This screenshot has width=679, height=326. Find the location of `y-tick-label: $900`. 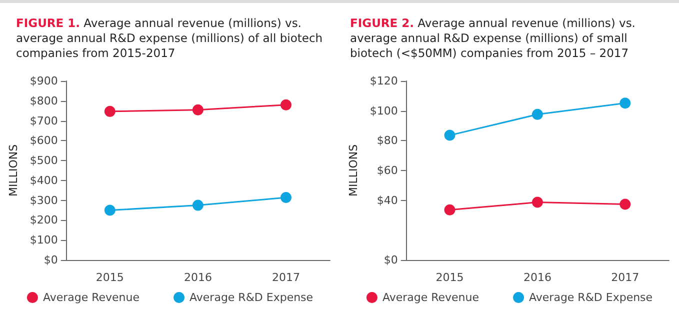

y-tick-label: $900 is located at coordinates (44, 81).